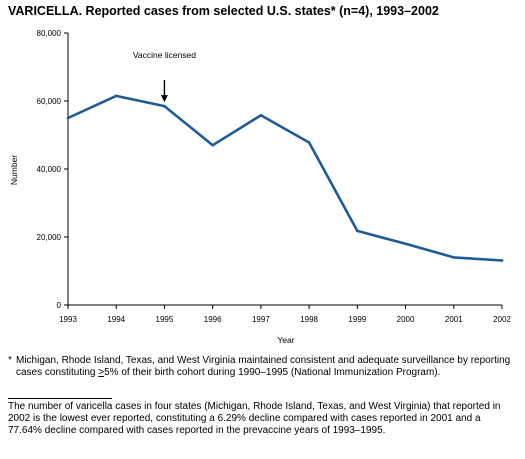  I want to click on y-tick-label: 0, so click(59, 305).